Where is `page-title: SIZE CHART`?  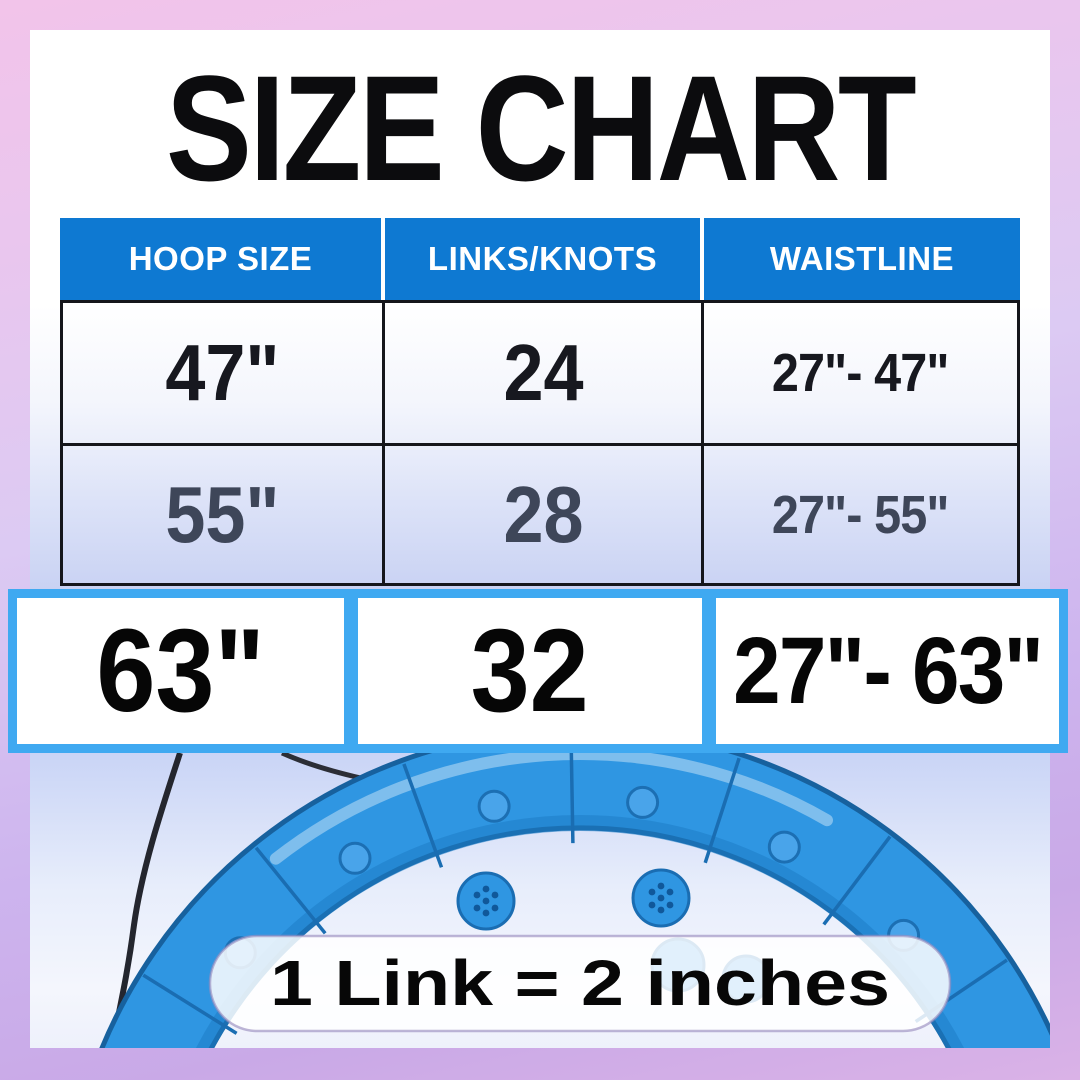
page-title: SIZE CHART is located at coordinates (541, 128).